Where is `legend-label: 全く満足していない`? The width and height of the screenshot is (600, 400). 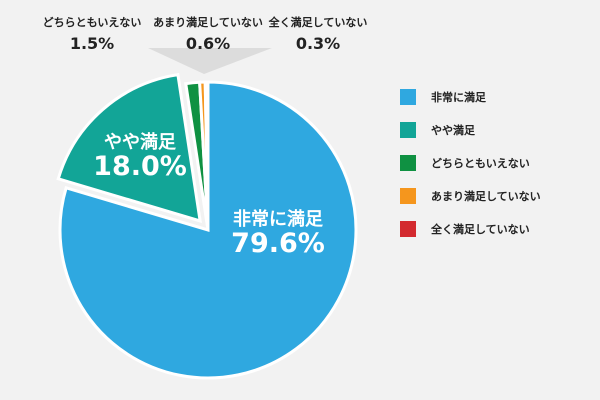
legend-label: 全く満足していない is located at coordinates (480, 229).